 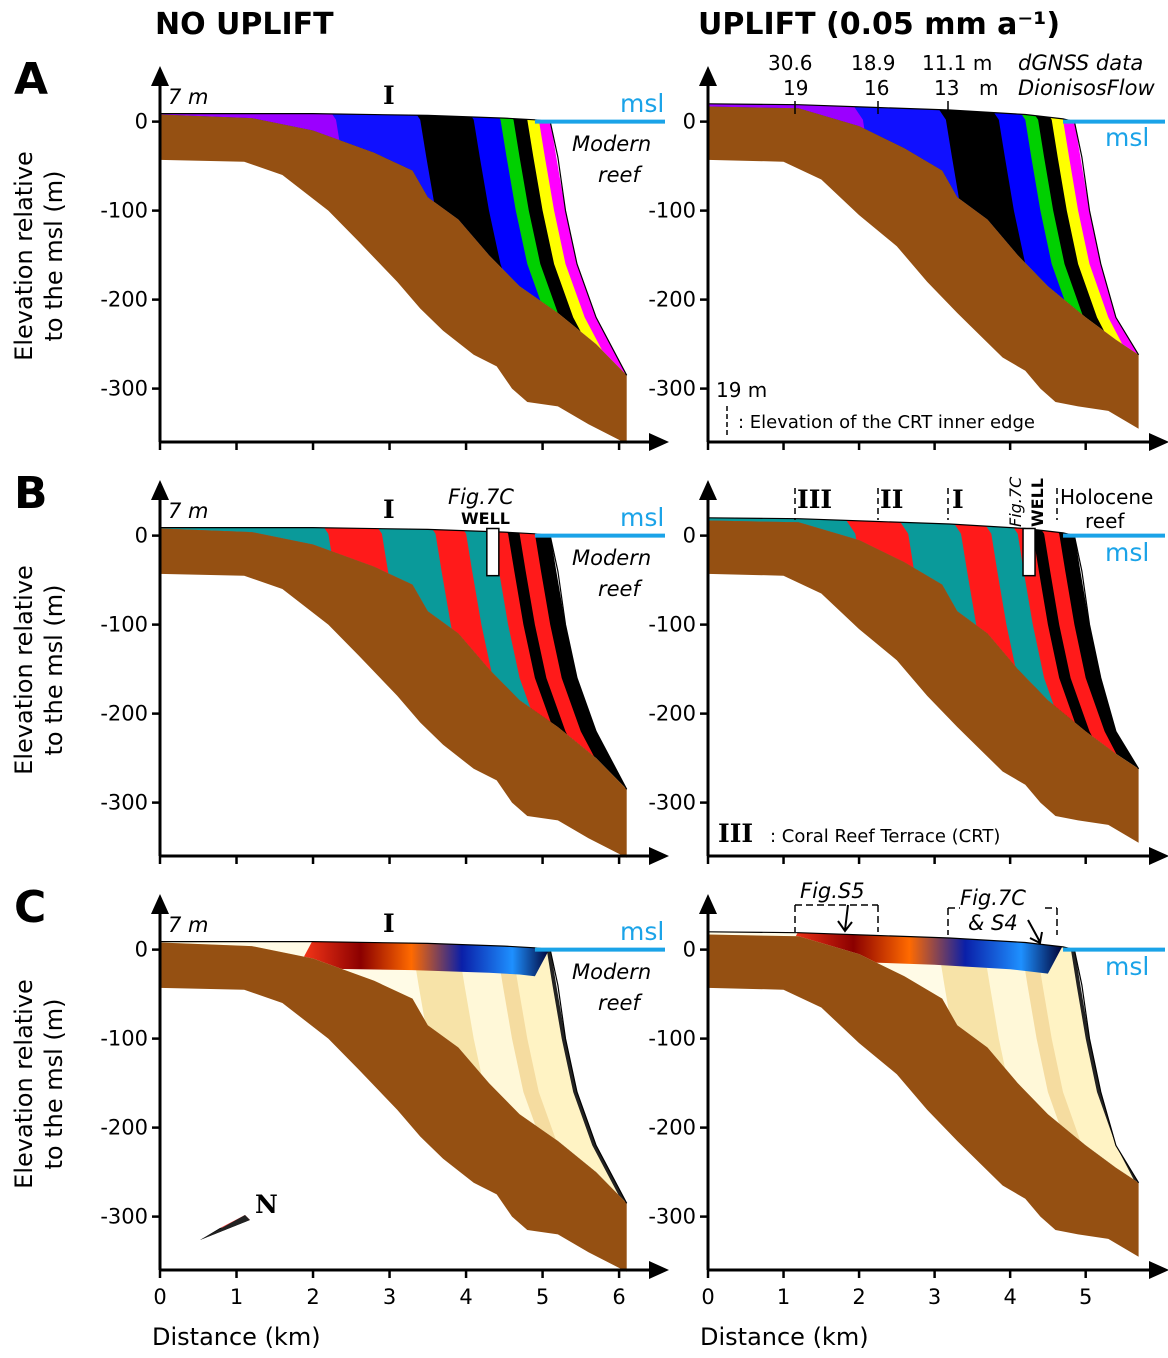 What do you see at coordinates (790, 63) in the screenshot?
I see `annotation: 30.6` at bounding box center [790, 63].